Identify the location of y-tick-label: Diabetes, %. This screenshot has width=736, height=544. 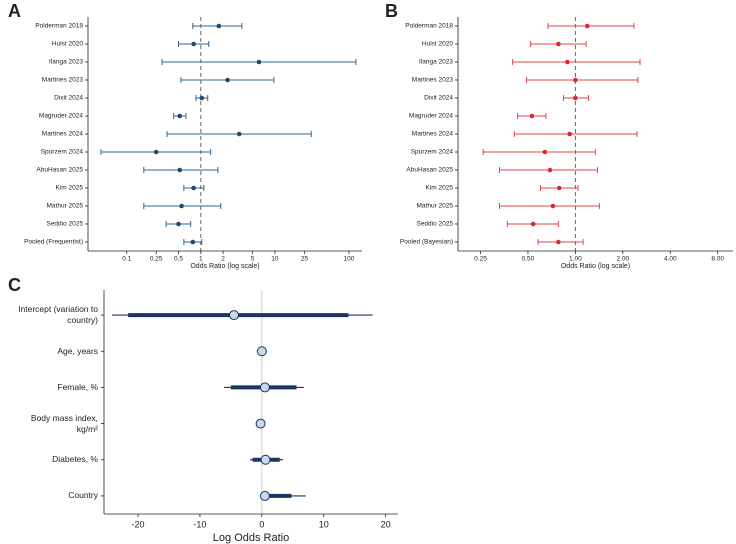
(75, 459).